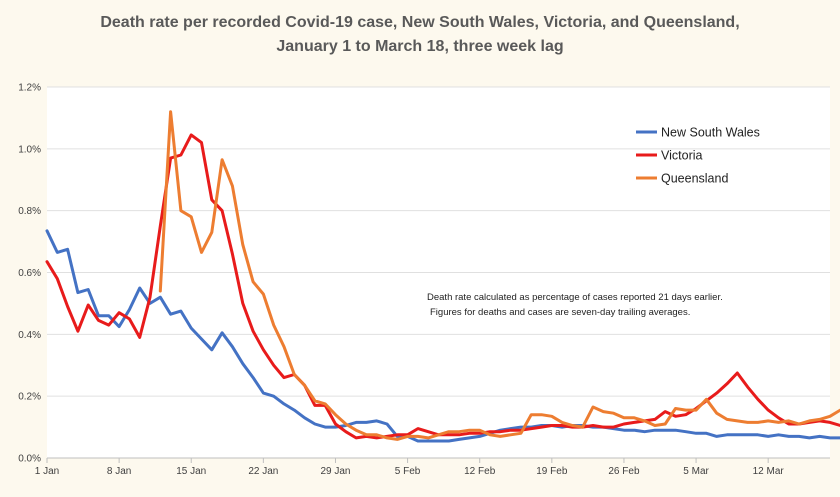 The width and height of the screenshot is (840, 497). Describe the element at coordinates (29, 149) in the screenshot. I see `y-tick-label: 1.0%` at that location.